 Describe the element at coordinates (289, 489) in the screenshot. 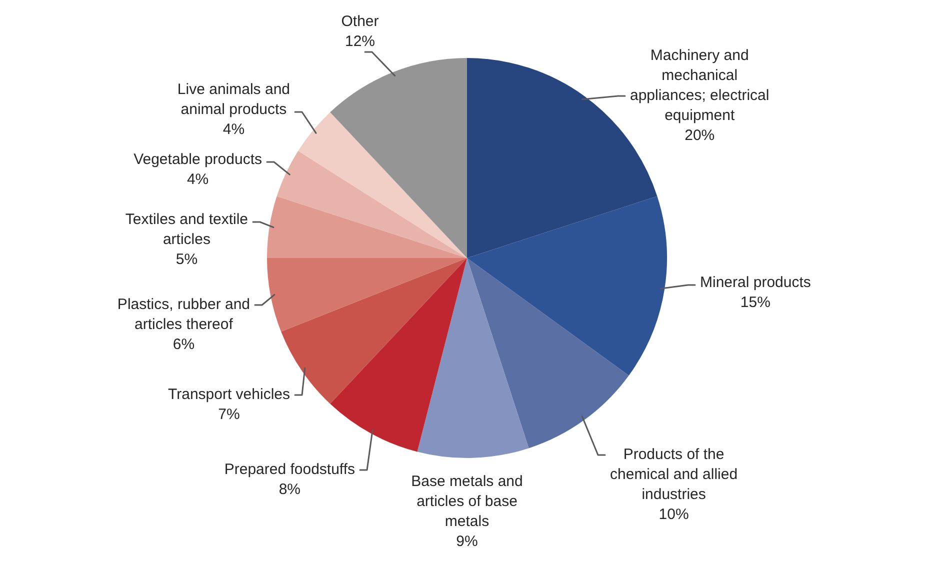

I see `data-label: 8%` at that location.